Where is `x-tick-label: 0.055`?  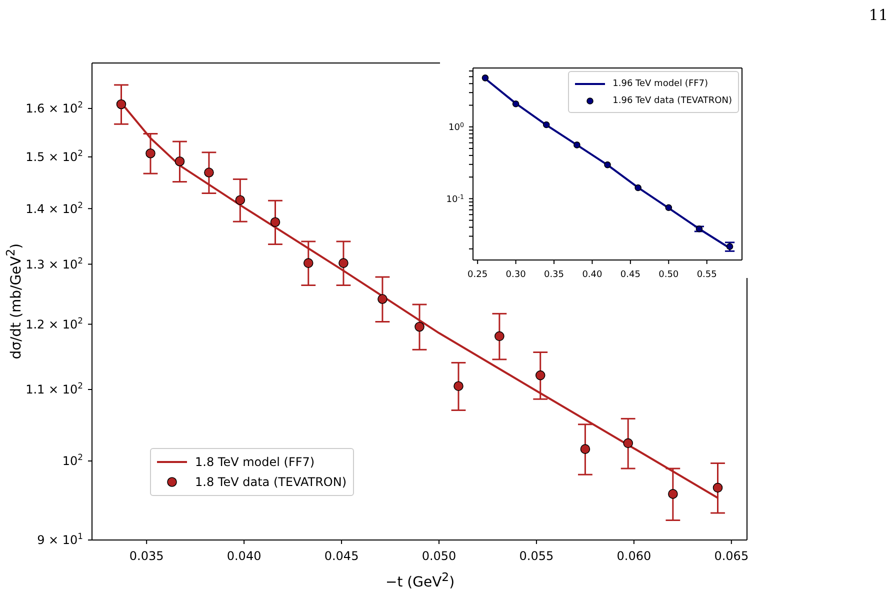
x-tick-label: 0.055 is located at coordinates (536, 556).